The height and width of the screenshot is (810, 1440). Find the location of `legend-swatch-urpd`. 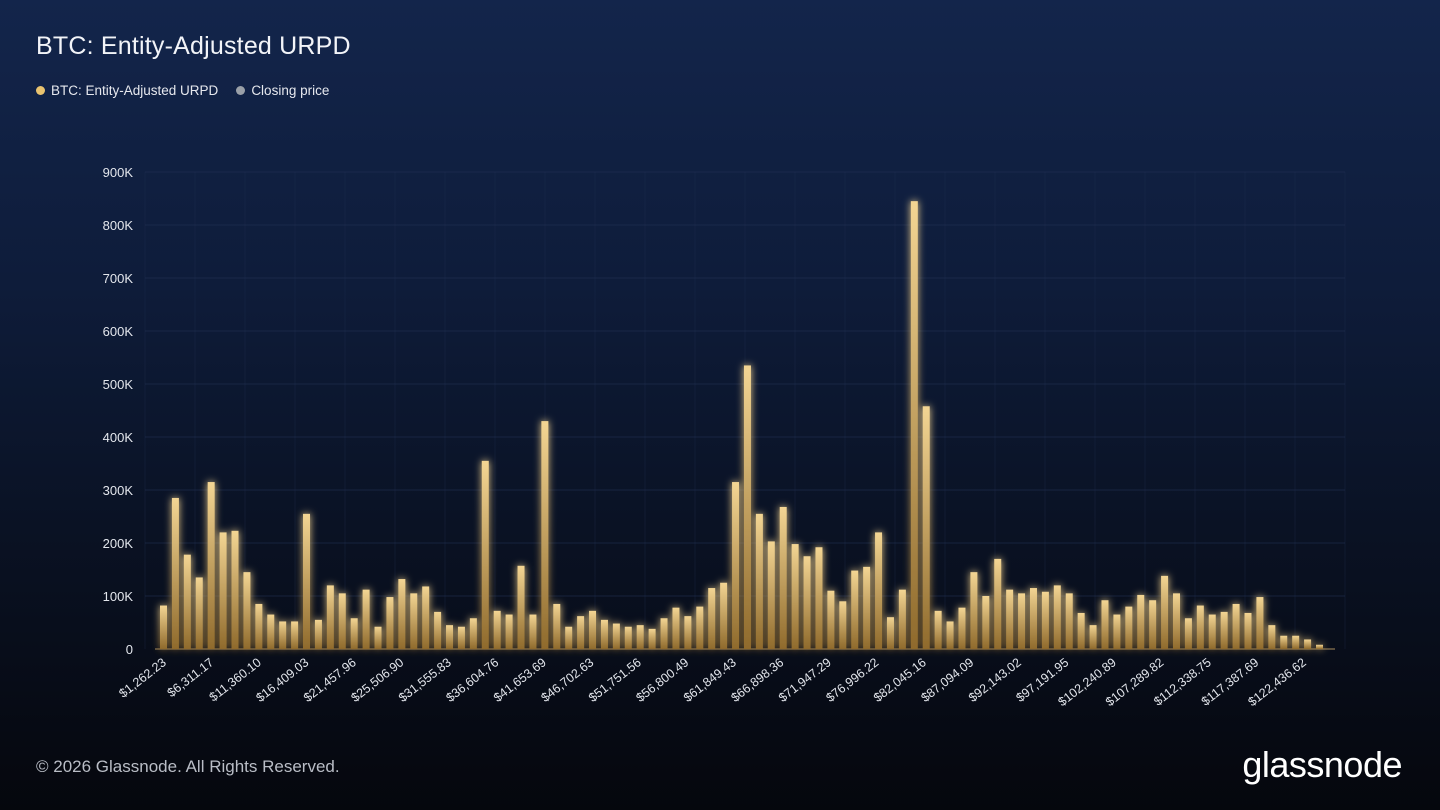

legend-swatch-urpd is located at coordinates (40, 90).